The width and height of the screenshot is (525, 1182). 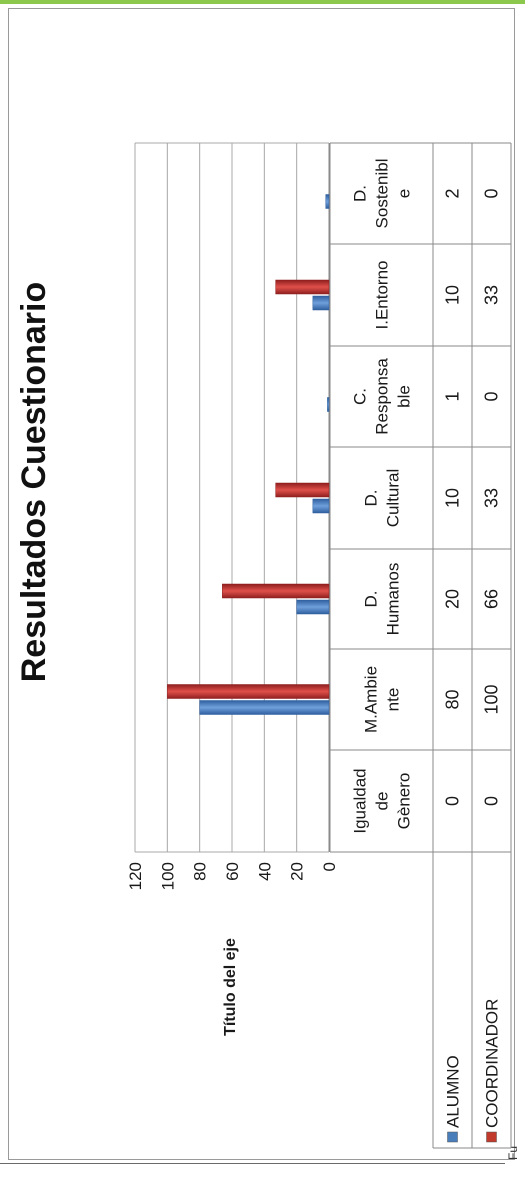 I want to click on category-label: Humanos, so click(x=393, y=599).